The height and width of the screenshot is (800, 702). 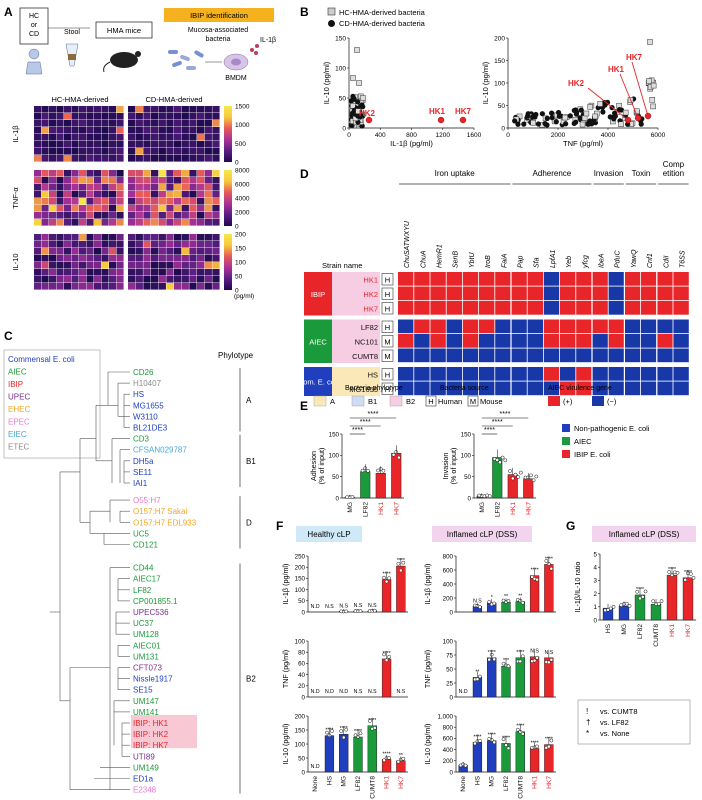 What do you see at coordinates (358, 754) in the screenshot?
I see `f-left-2-bar` at bounding box center [358, 754].